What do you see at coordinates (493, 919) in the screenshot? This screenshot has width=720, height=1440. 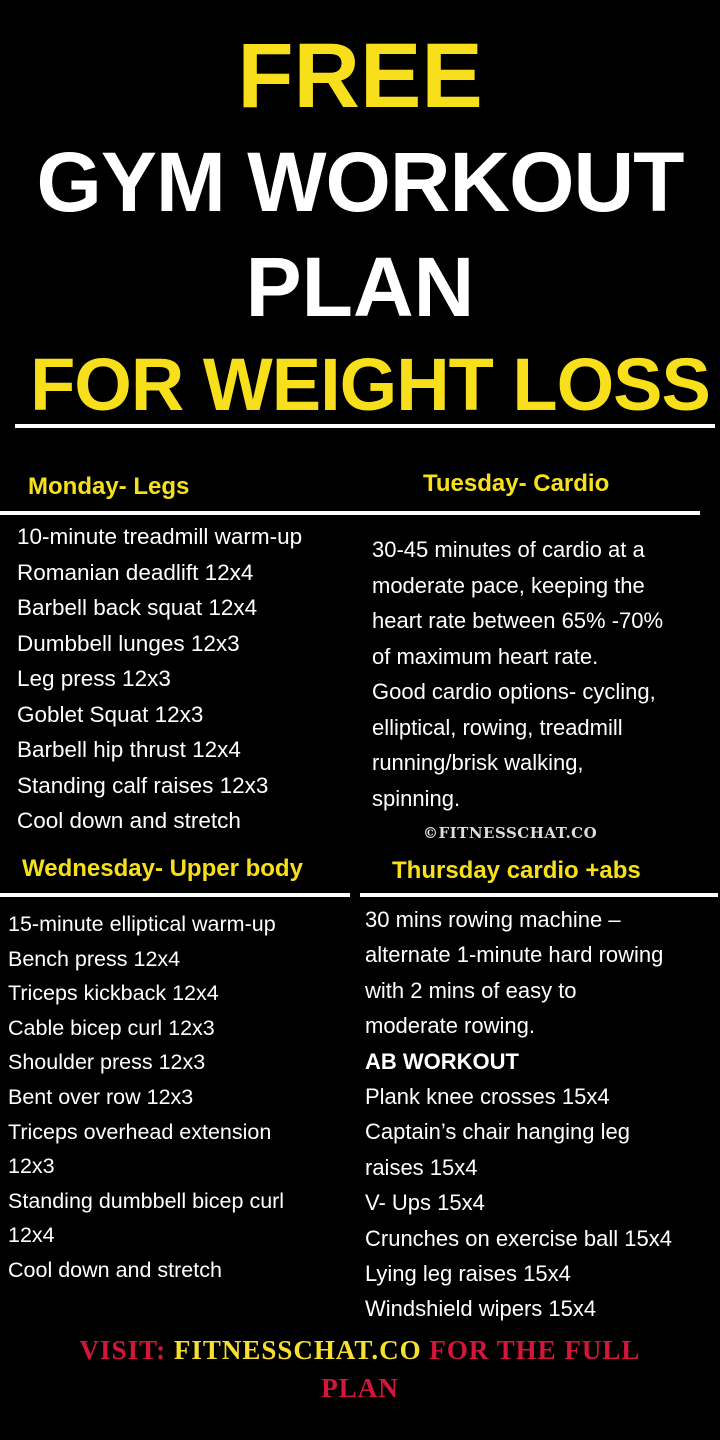 I see `list-item: 30 mins rowing machine –` at bounding box center [493, 919].